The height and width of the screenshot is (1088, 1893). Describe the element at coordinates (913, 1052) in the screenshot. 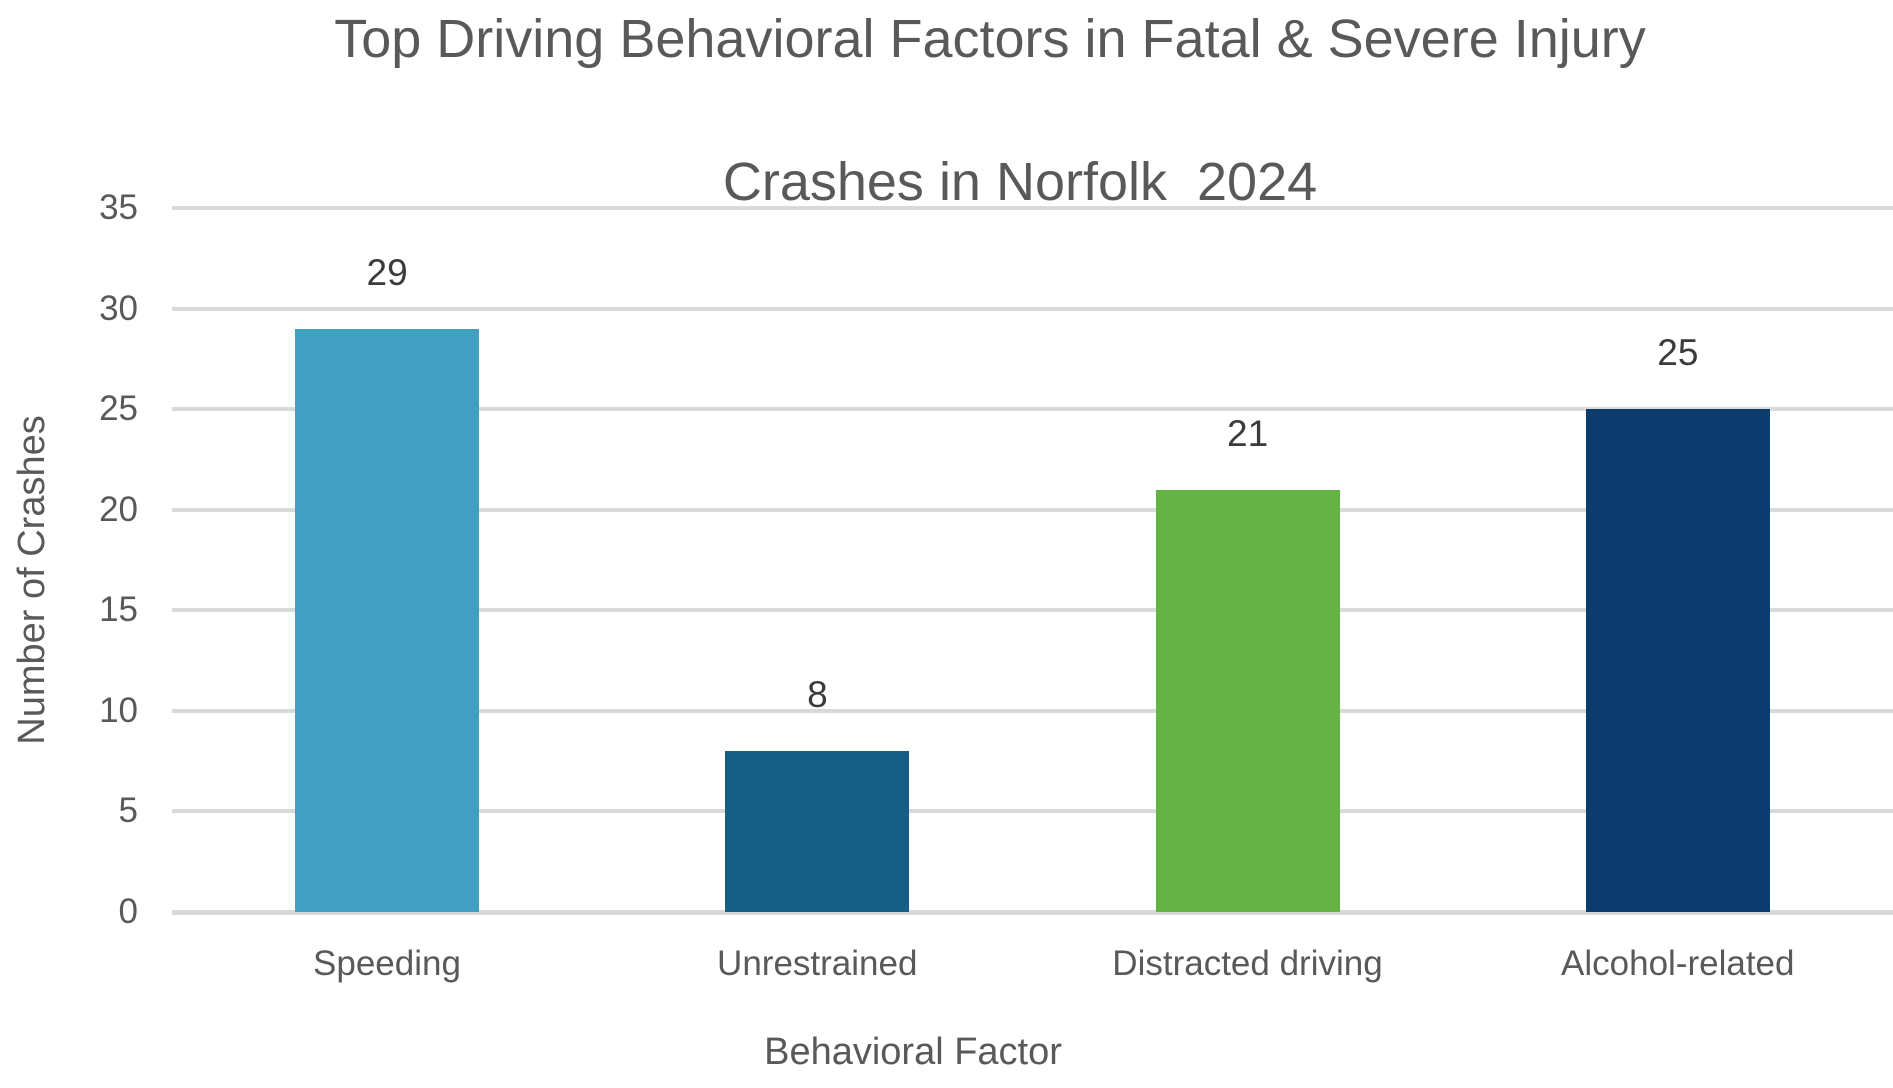

I see `x-axis-title: Behavioral Factor` at that location.